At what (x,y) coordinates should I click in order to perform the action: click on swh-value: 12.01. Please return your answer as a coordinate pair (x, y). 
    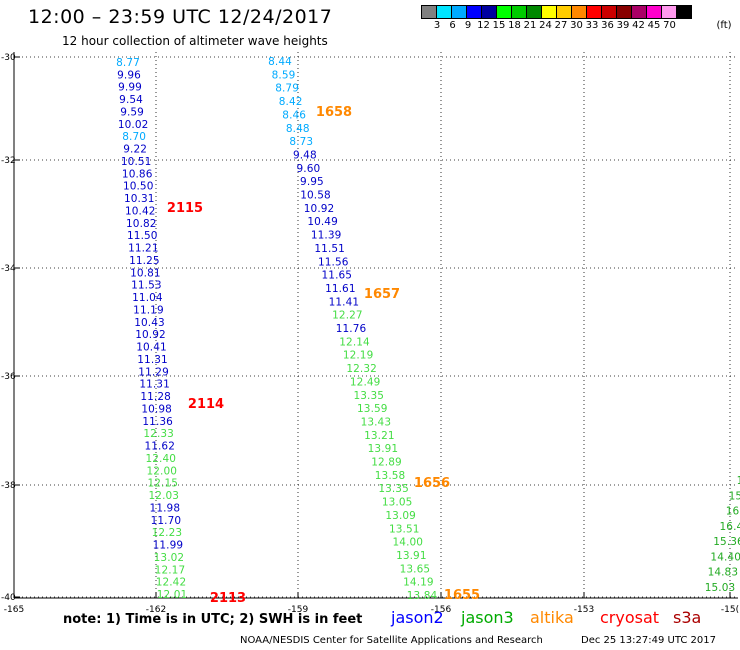
    Looking at the image, I should click on (172, 595).